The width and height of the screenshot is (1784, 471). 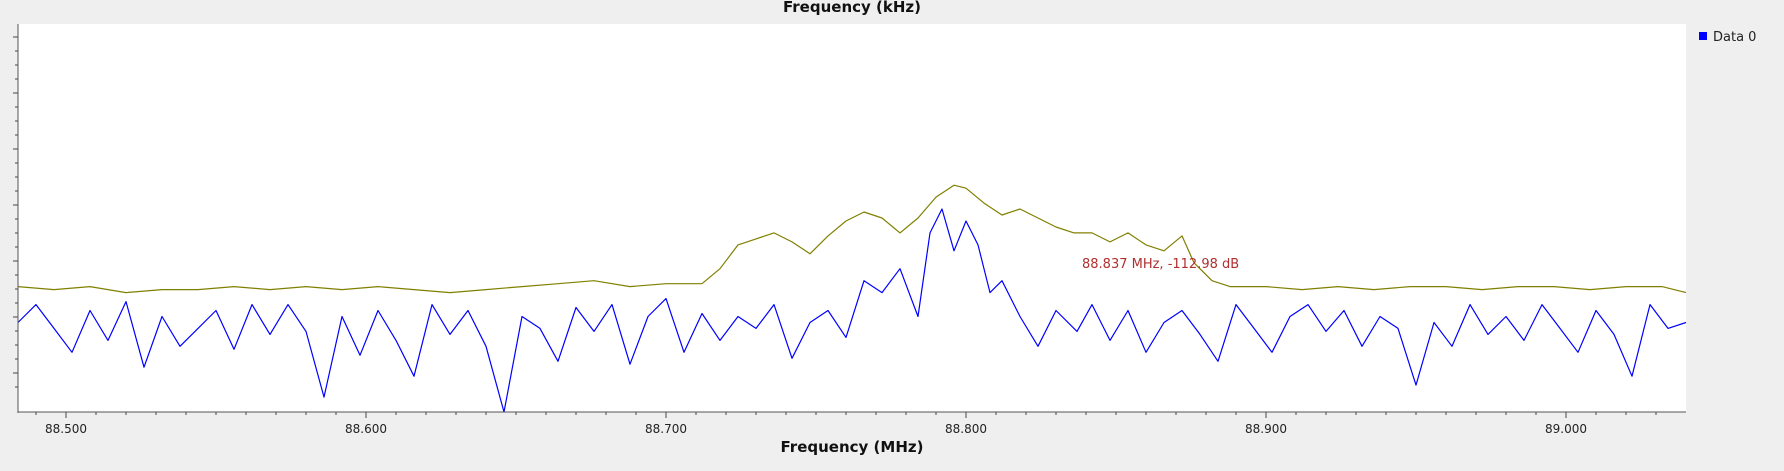 What do you see at coordinates (1734, 37) in the screenshot?
I see `legend-entry-data-0: Data 0` at bounding box center [1734, 37].